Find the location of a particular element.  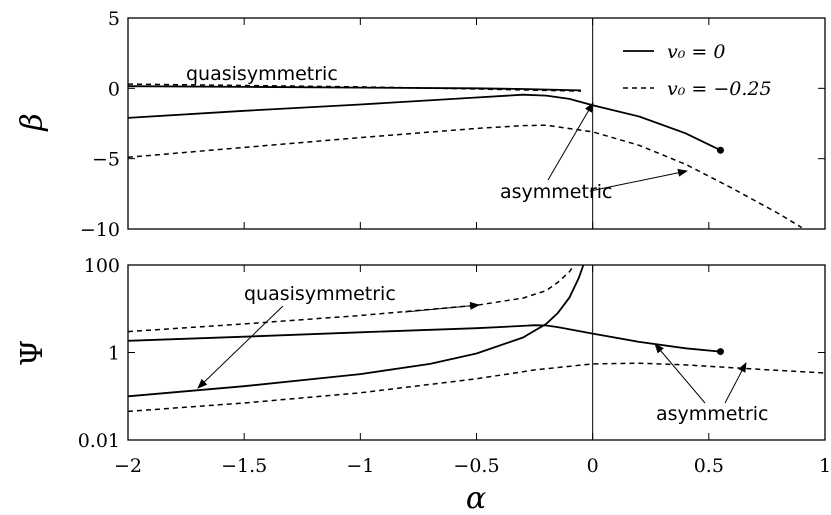

bottom-y-tick-label: 1 is located at coordinates (114, 354).